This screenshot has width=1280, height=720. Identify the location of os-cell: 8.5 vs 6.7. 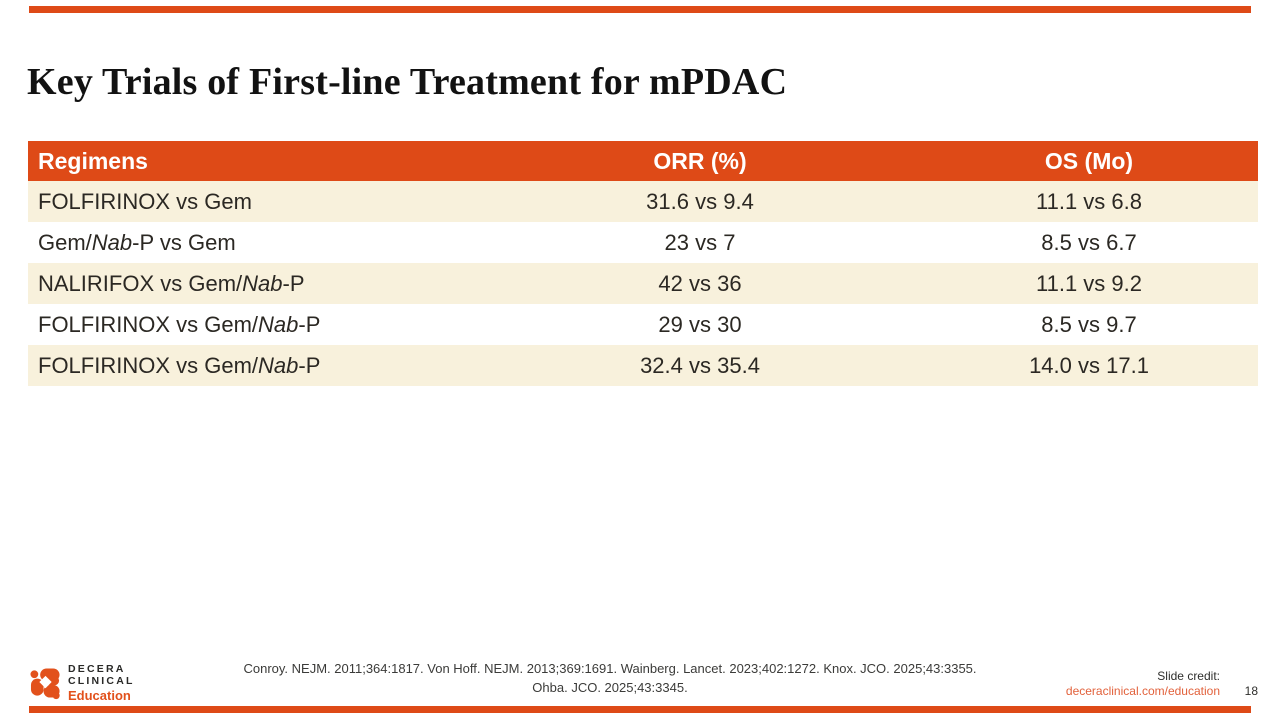
(1089, 242).